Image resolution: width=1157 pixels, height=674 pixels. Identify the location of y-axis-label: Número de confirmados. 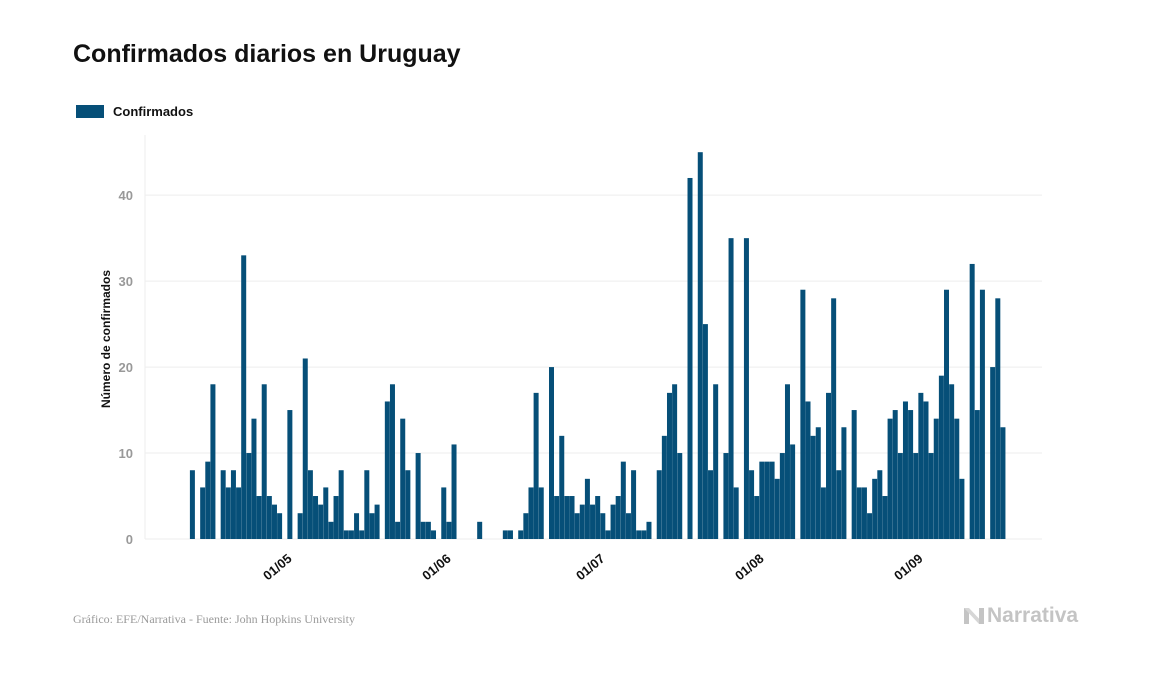
(106, 339).